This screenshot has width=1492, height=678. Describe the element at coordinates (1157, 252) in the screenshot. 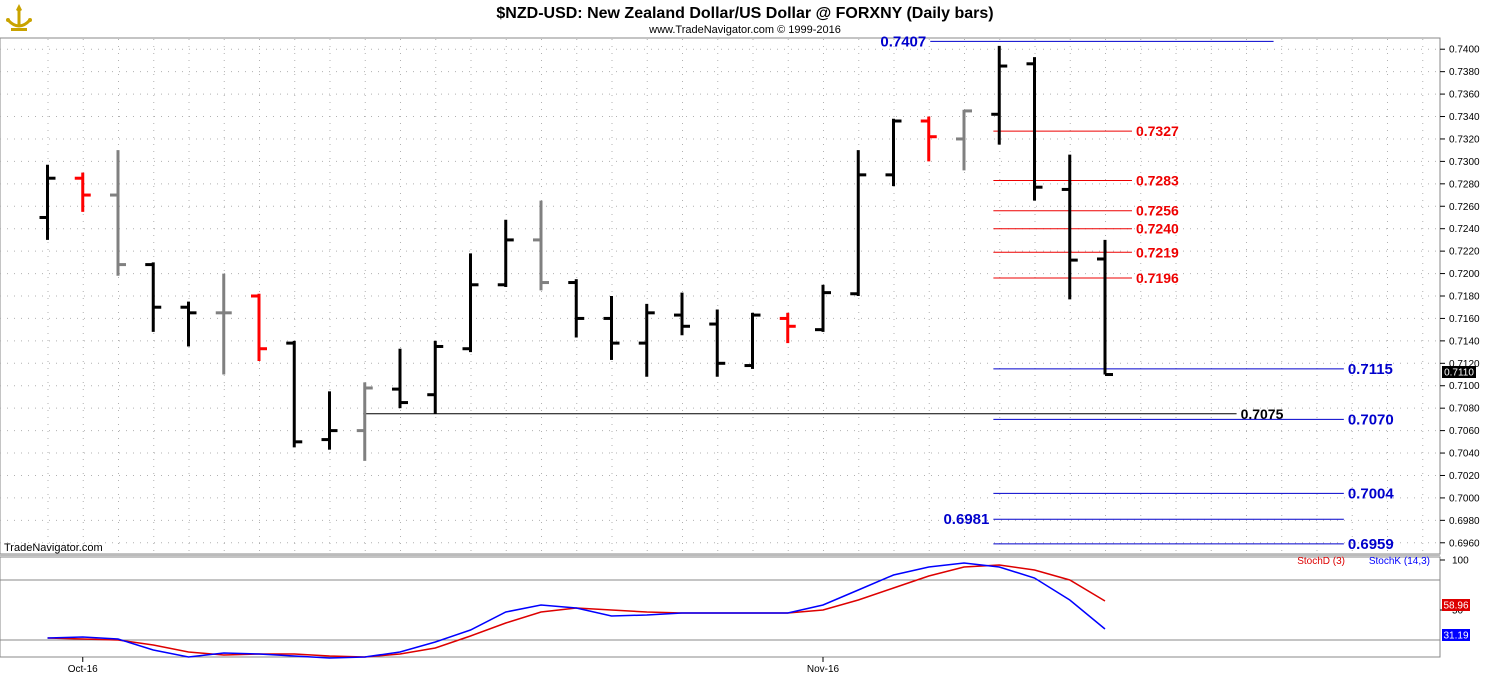

I see `level-label: 0.7219` at that location.